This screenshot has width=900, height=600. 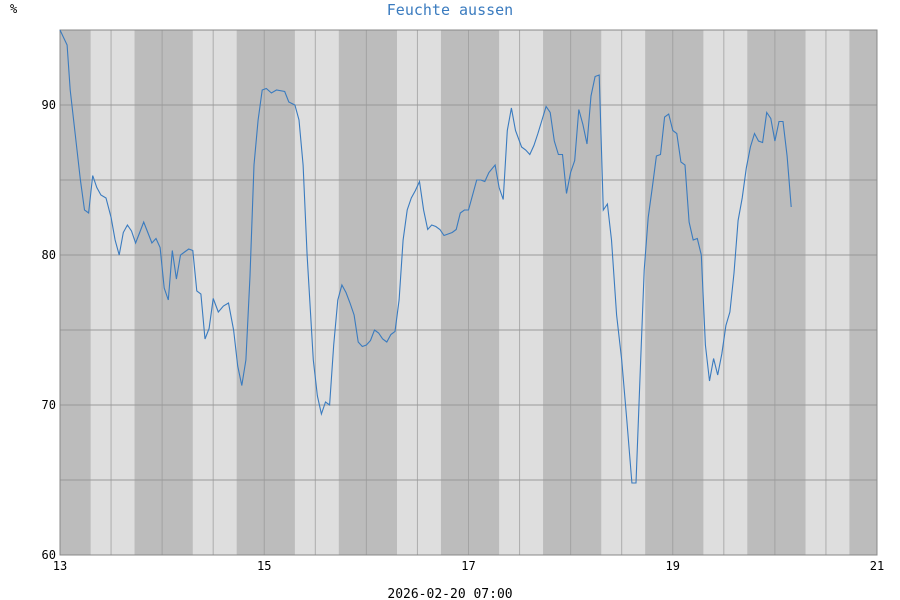 What do you see at coordinates (877, 566) in the screenshot?
I see `x-tick-label: 21` at bounding box center [877, 566].